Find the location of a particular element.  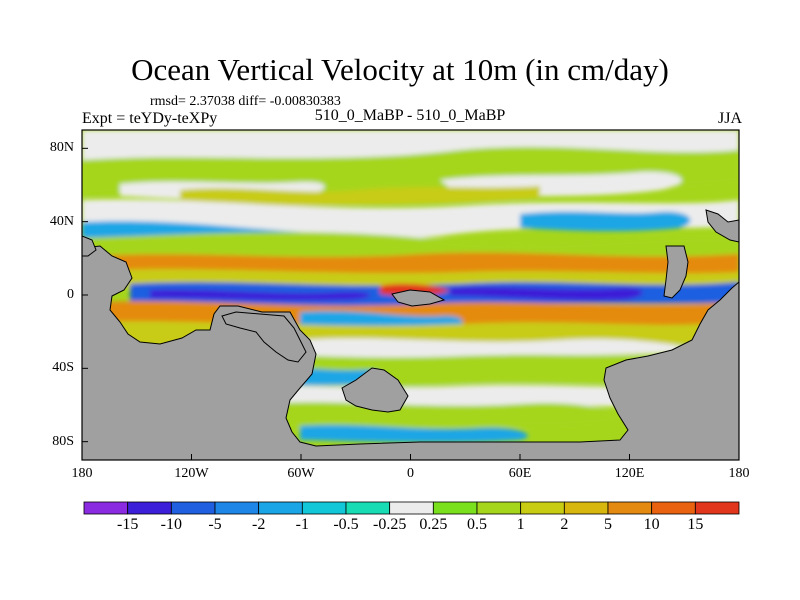

northwest-landmass is located at coordinates (89, 246).